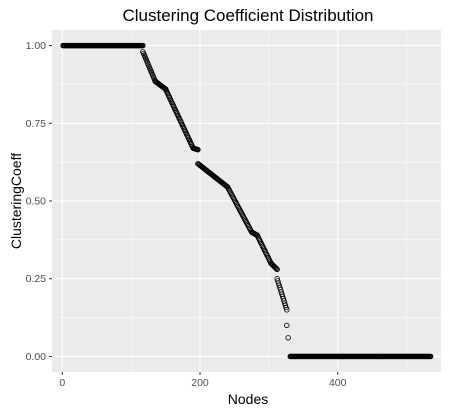 Image resolution: width=449 pixels, height=415 pixels. I want to click on chart-title: Clustering Coefficient Distribution, so click(247, 15).